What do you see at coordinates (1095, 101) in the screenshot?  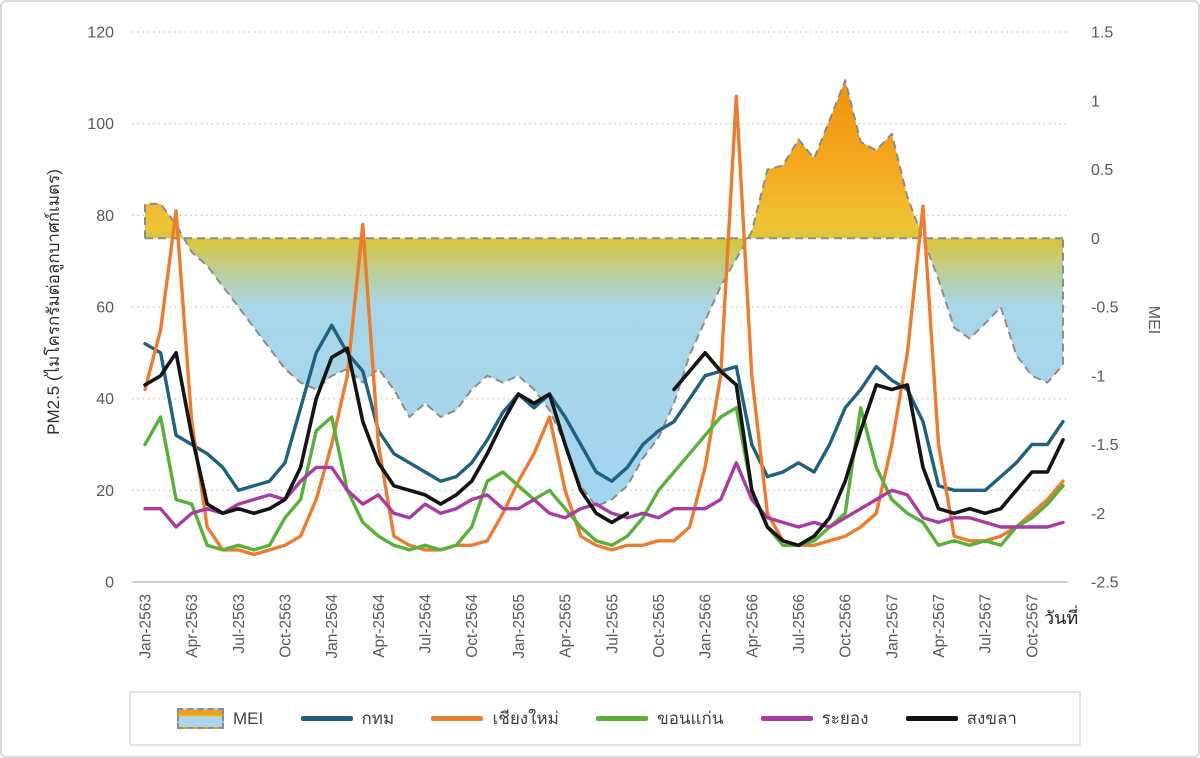 I see `y-right-tick-label: 1` at bounding box center [1095, 101].